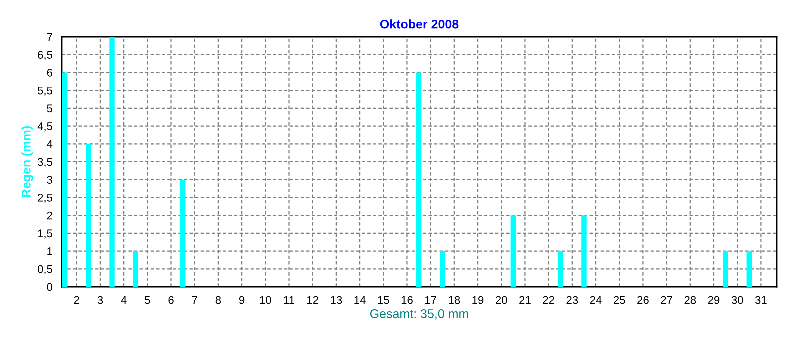 The image size is (800, 350). I want to click on x-tick-label: 21, so click(525, 300).